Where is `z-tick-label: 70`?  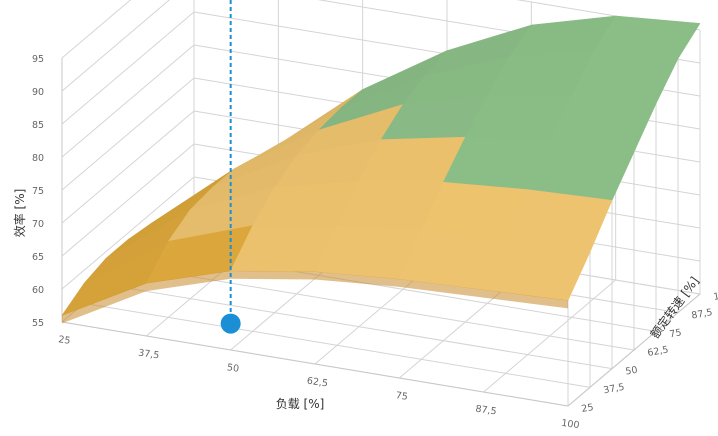
z-tick-label: 70 is located at coordinates (38, 224).